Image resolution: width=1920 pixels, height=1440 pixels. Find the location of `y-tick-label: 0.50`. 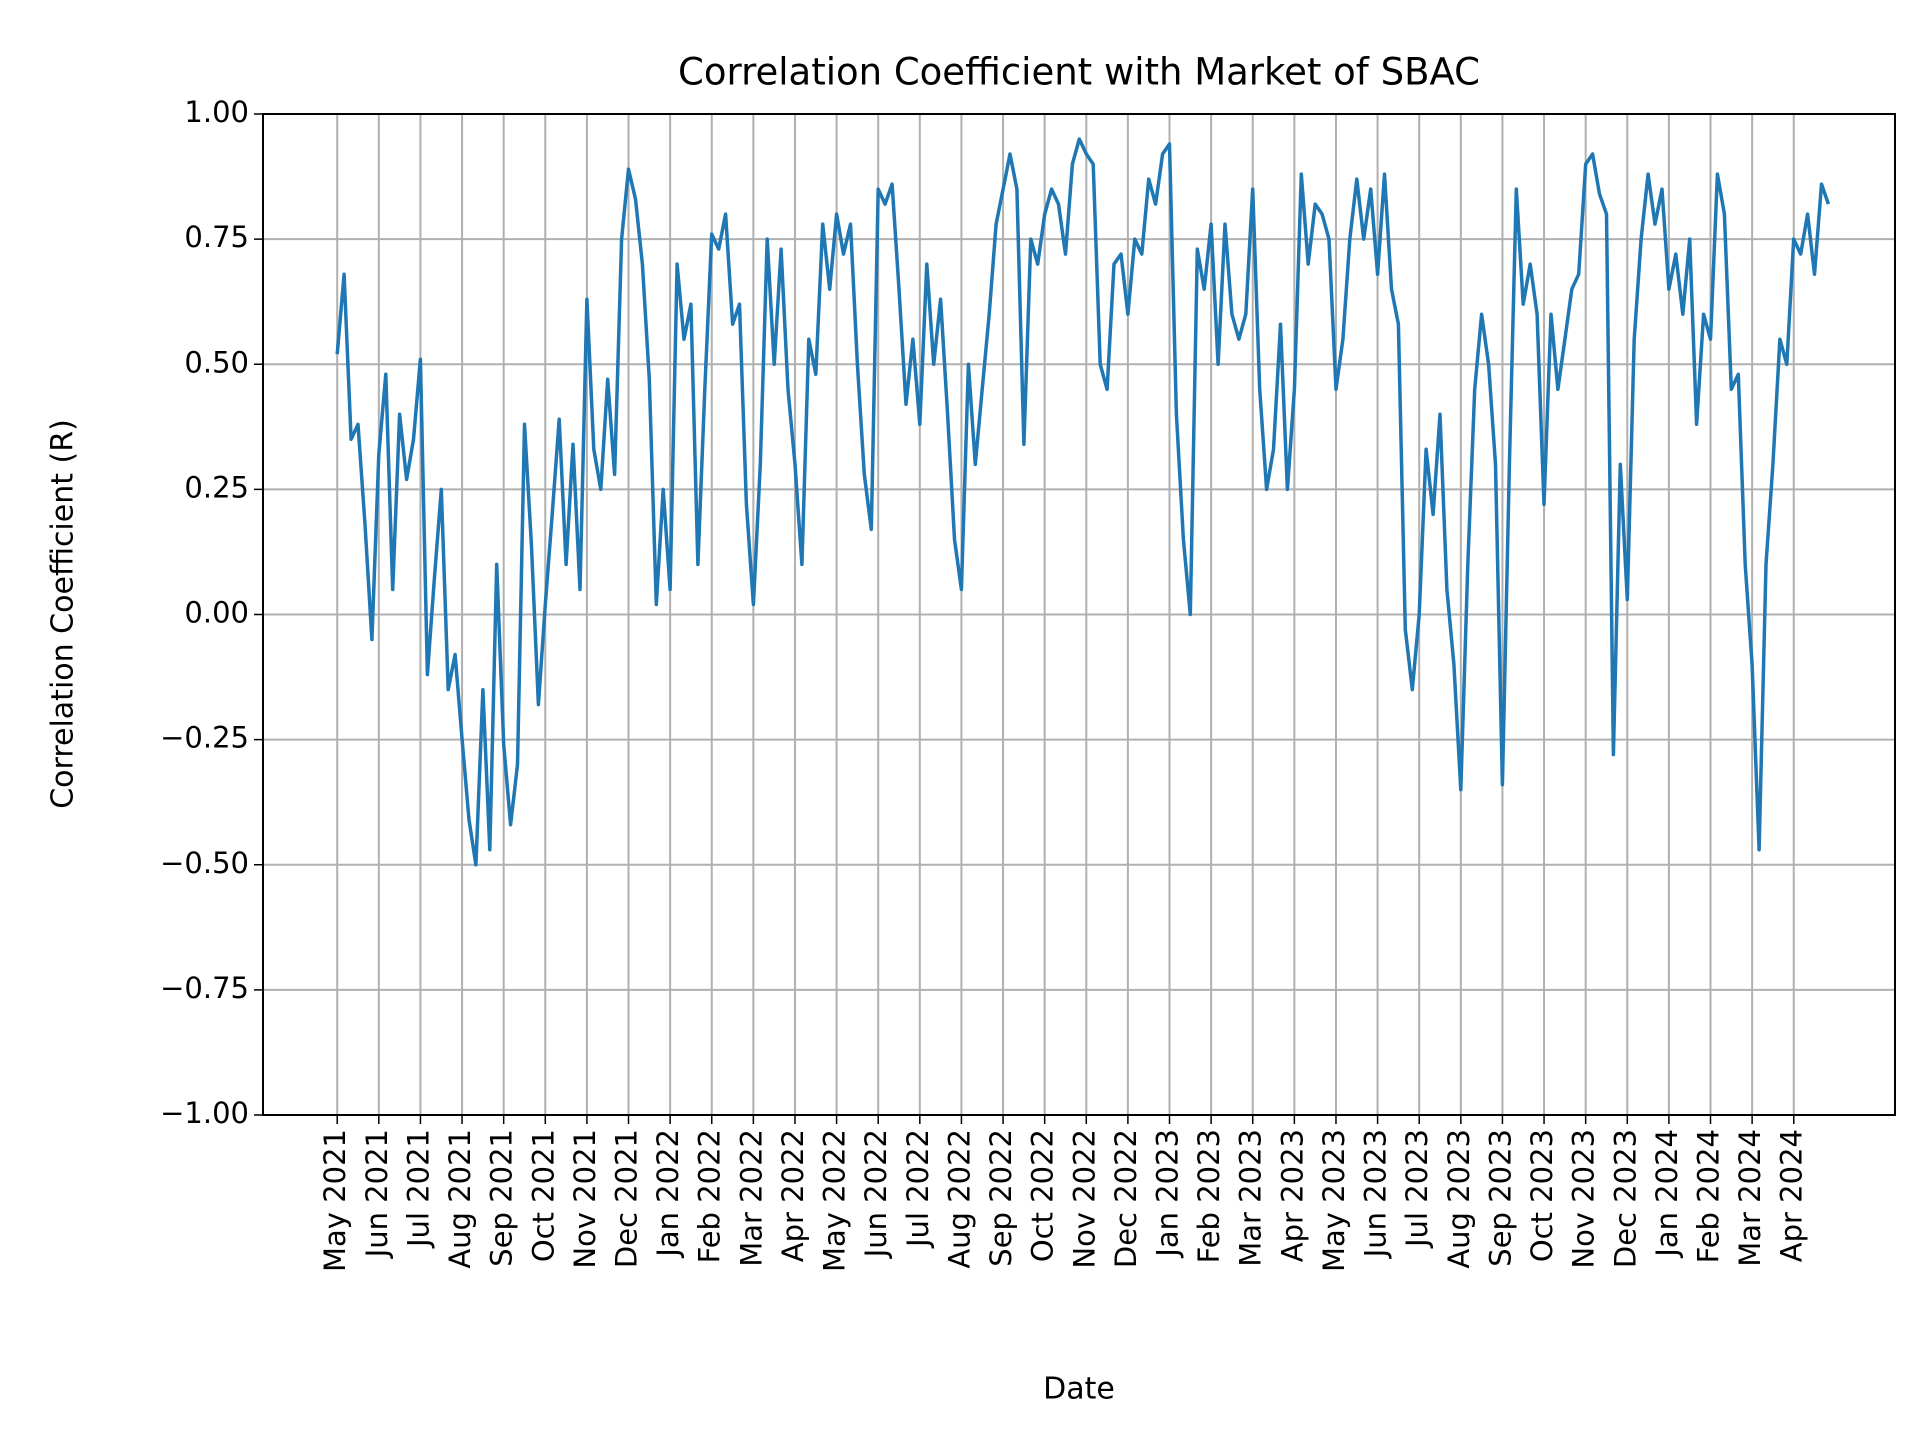

y-tick-label: 0.50 is located at coordinates (216, 362).